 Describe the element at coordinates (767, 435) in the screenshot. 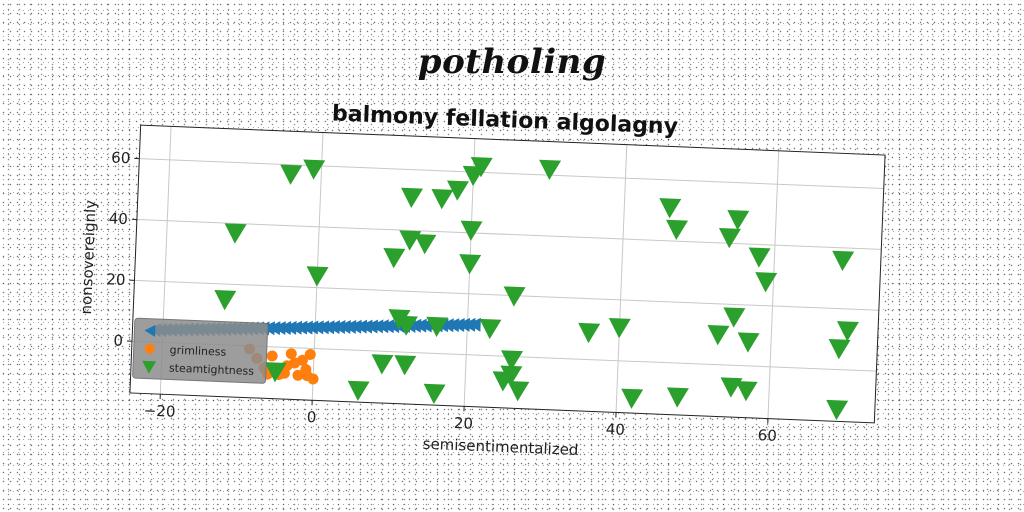

I see `x-tick-label: 60` at that location.